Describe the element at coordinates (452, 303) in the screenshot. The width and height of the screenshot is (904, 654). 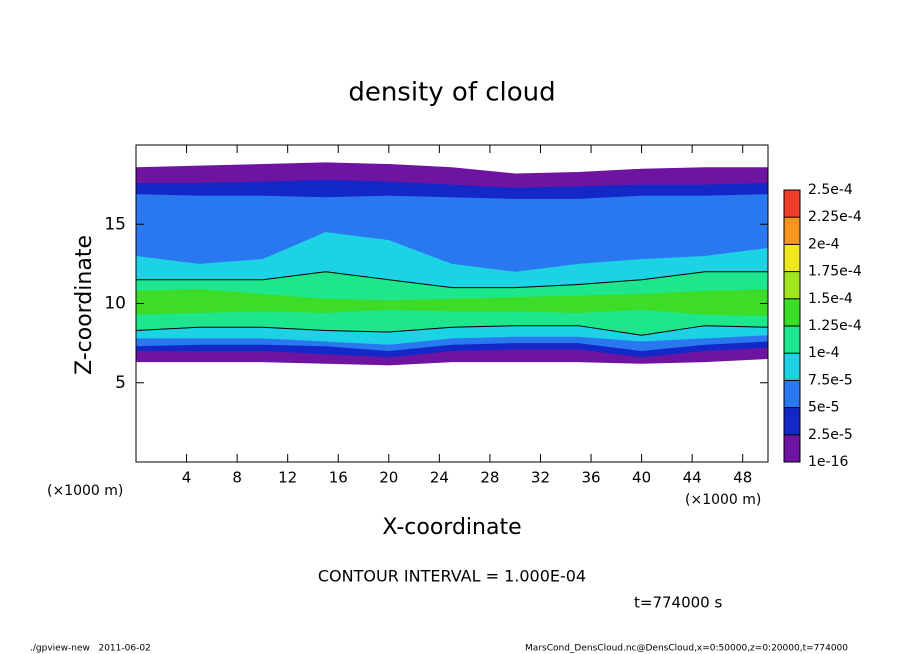
I see `density-region` at that location.